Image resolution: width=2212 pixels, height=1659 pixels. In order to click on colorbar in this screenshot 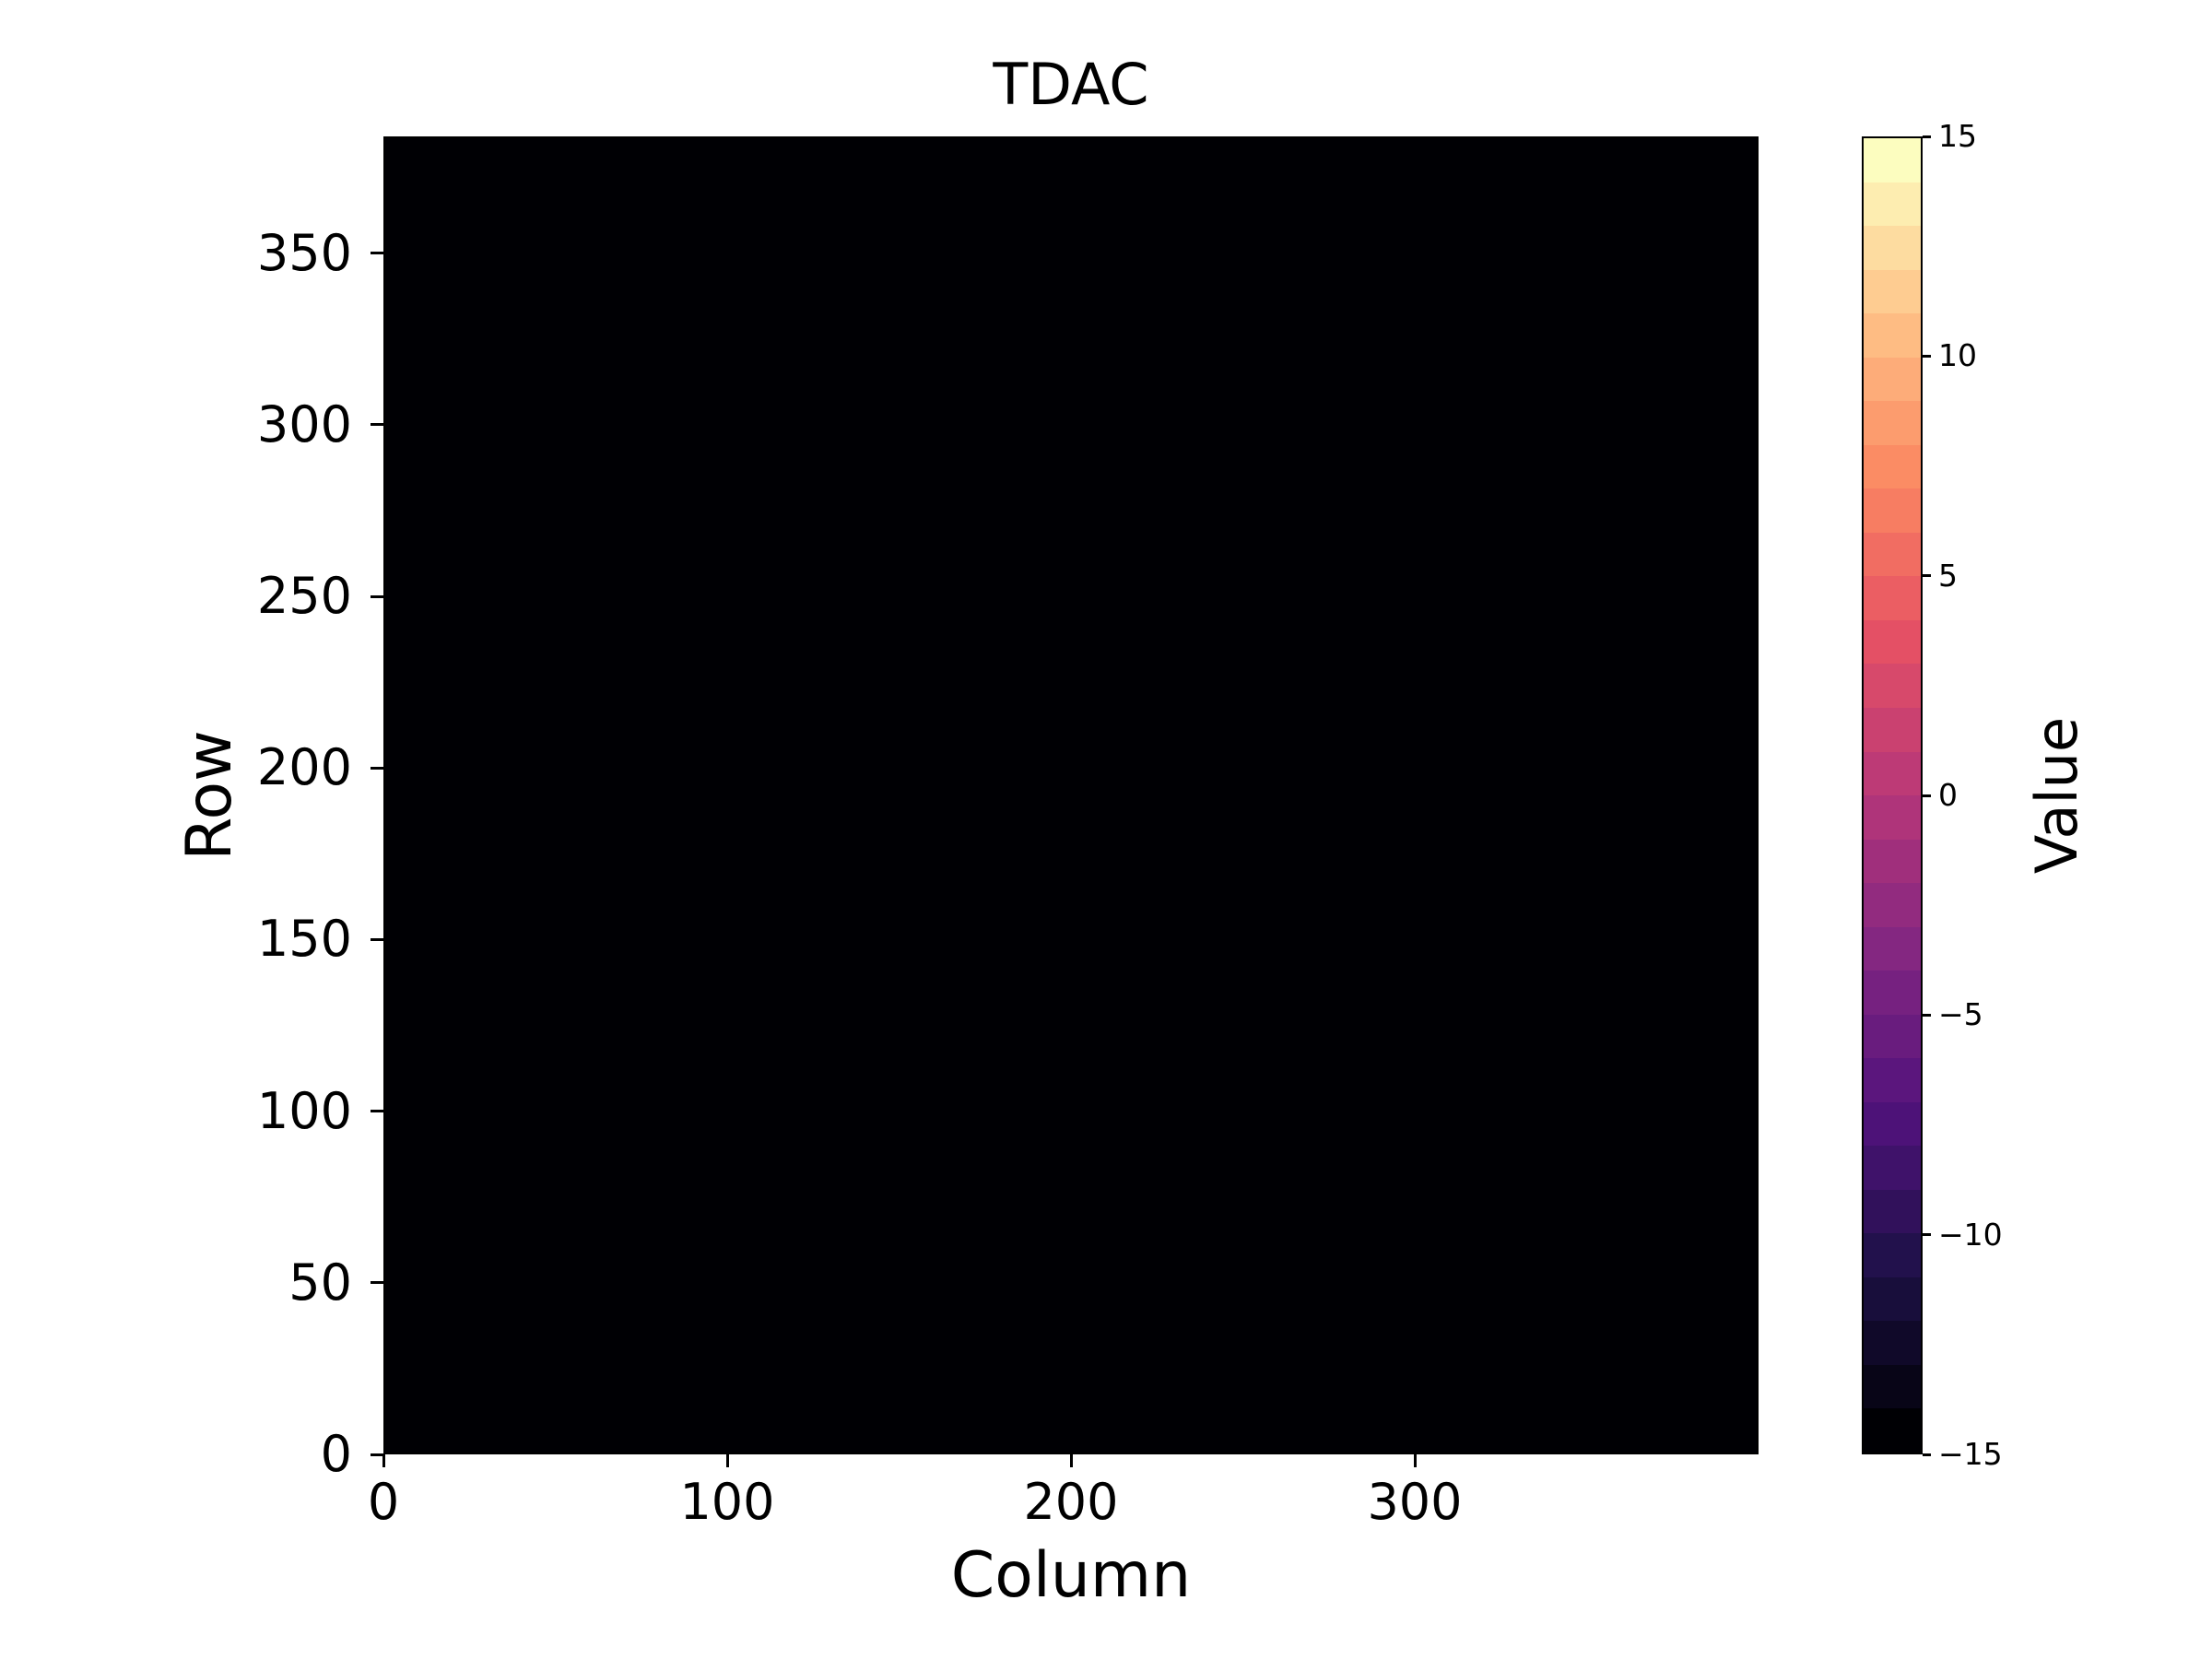, I will do `click(1892, 795)`.